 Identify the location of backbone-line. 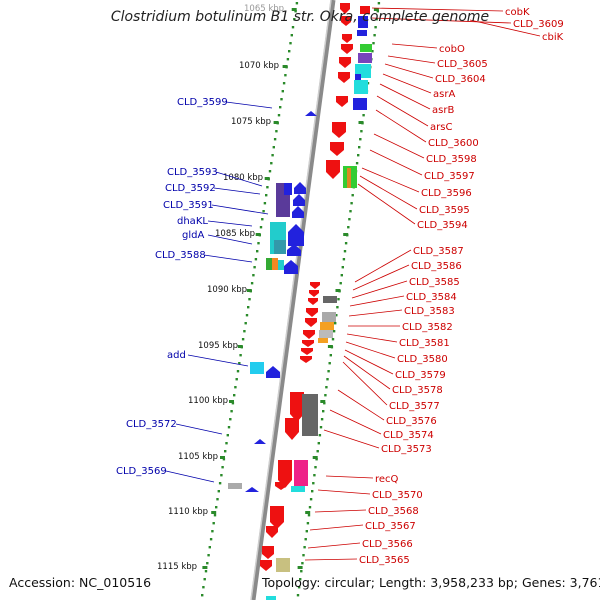
(293, 300).